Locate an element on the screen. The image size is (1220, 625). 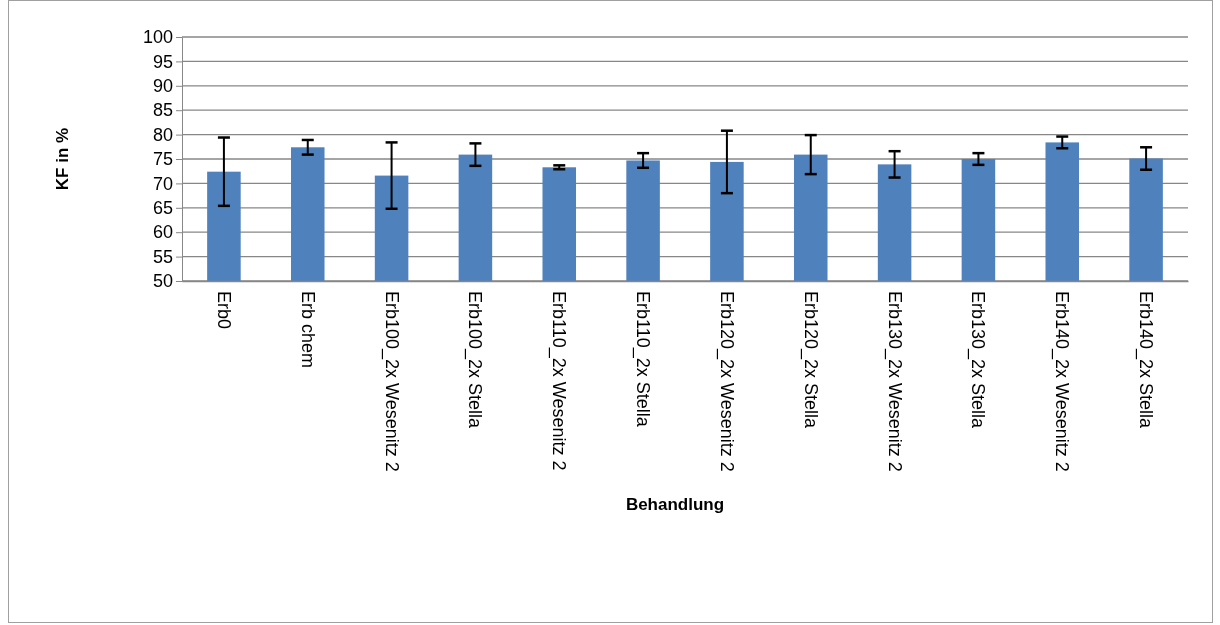
y-tick-label: 75 is located at coordinates (162, 159).